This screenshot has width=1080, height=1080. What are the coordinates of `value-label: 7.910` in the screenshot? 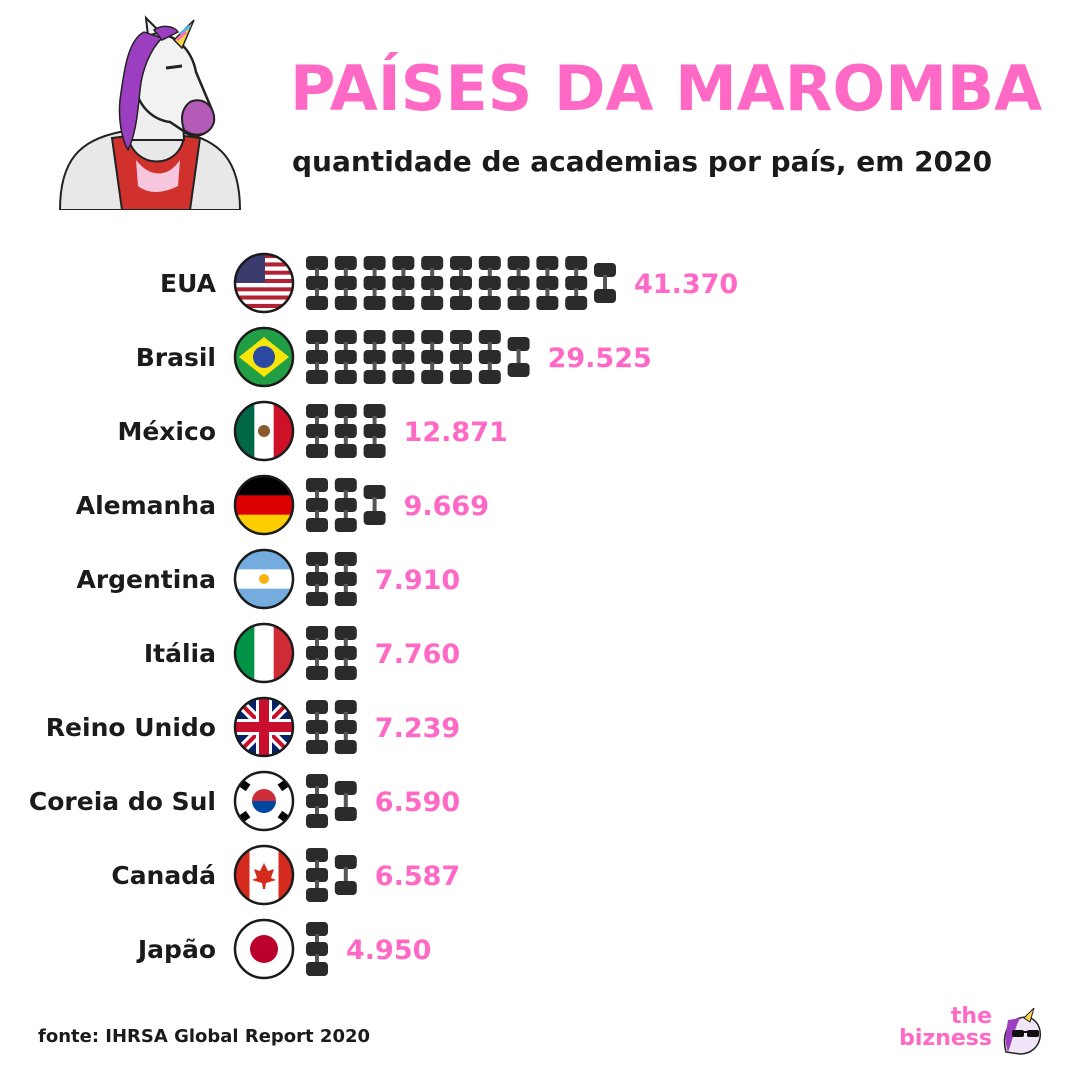 It's located at (417, 580).